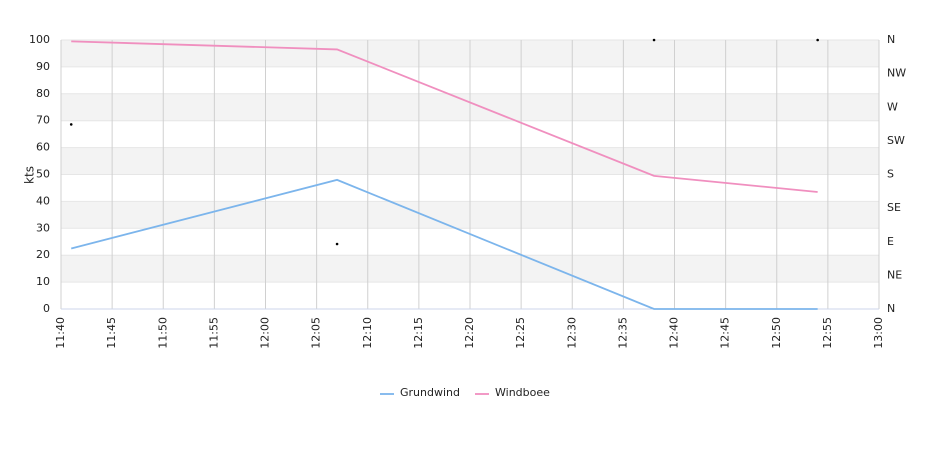  Describe the element at coordinates (316, 333) in the screenshot. I see `x-tick-label: 12:05` at that location.